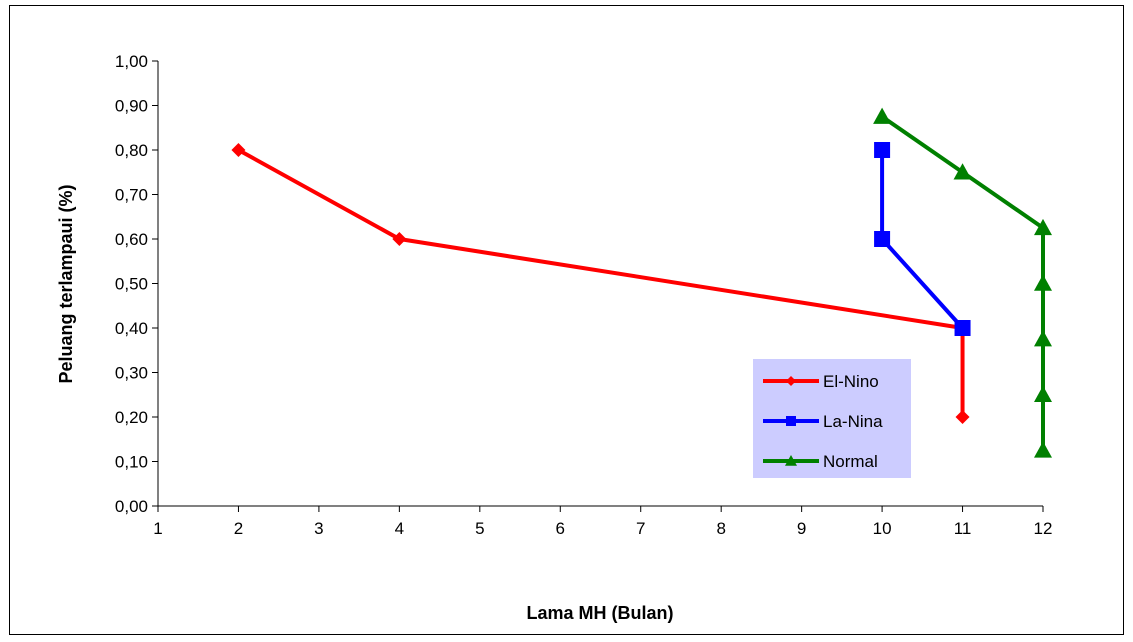 Image resolution: width=1133 pixels, height=642 pixels. I want to click on y-tick-label: 0,10, so click(131, 462).